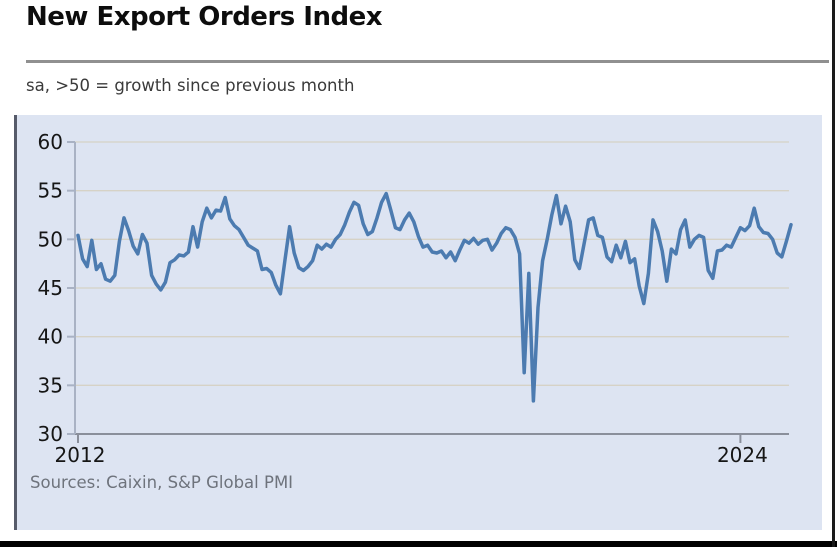  Describe the element at coordinates (427, 61) in the screenshot. I see `title-divider` at that location.